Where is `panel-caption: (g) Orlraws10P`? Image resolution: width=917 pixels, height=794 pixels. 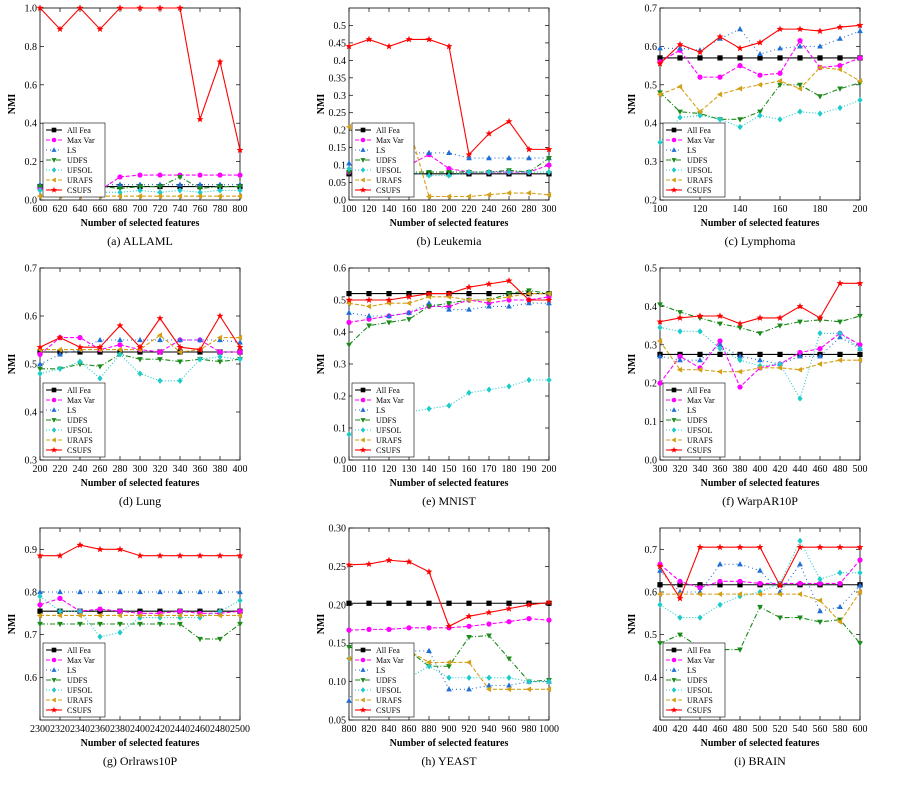
panel-caption: (g) Orlraws10P is located at coordinates (140, 761).